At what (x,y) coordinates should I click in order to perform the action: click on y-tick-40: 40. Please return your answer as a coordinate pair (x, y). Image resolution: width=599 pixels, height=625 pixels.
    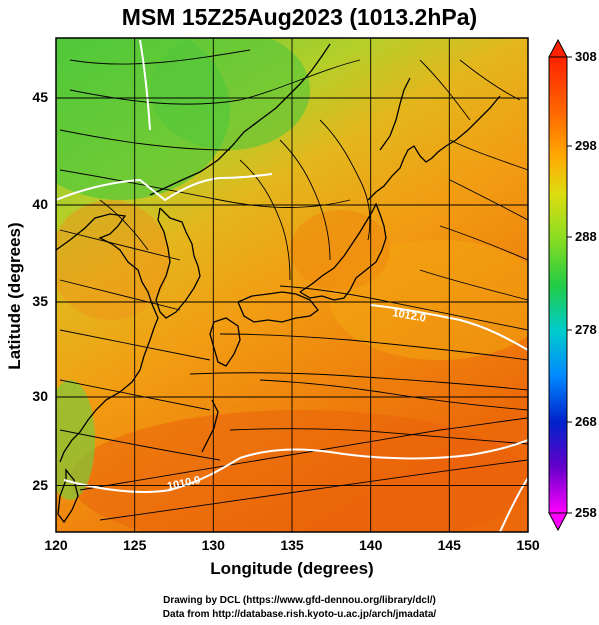
    Looking at the image, I should click on (40, 204).